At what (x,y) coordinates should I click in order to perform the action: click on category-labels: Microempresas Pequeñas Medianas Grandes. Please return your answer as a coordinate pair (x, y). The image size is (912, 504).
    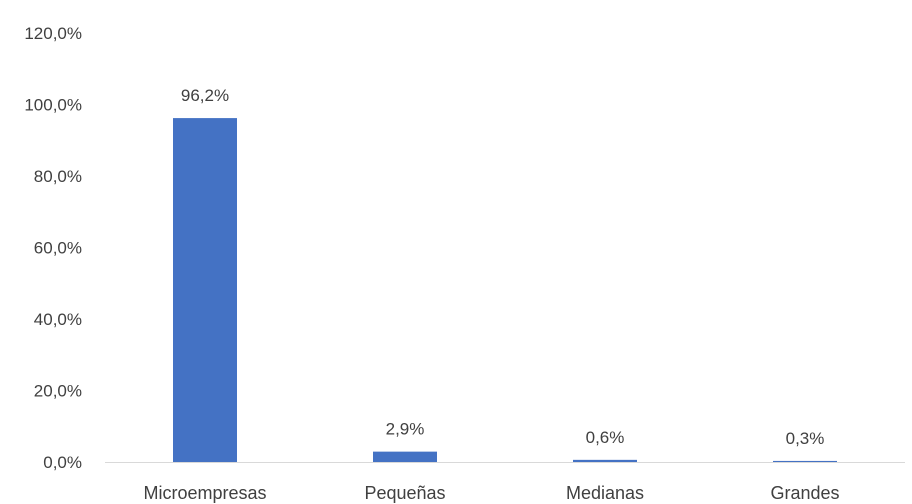
    Looking at the image, I should click on (491, 493).